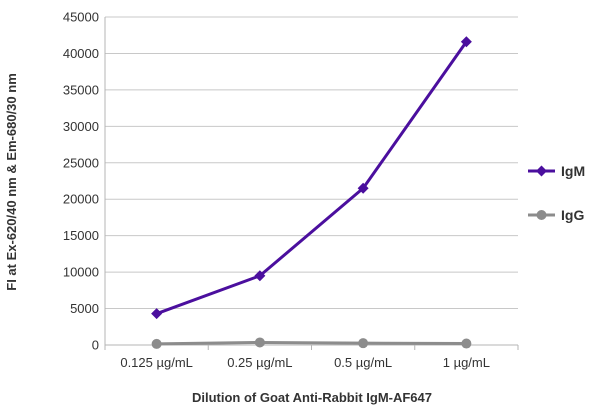 The width and height of the screenshot is (600, 419). I want to click on y-tick-label: 25000, so click(81, 162).